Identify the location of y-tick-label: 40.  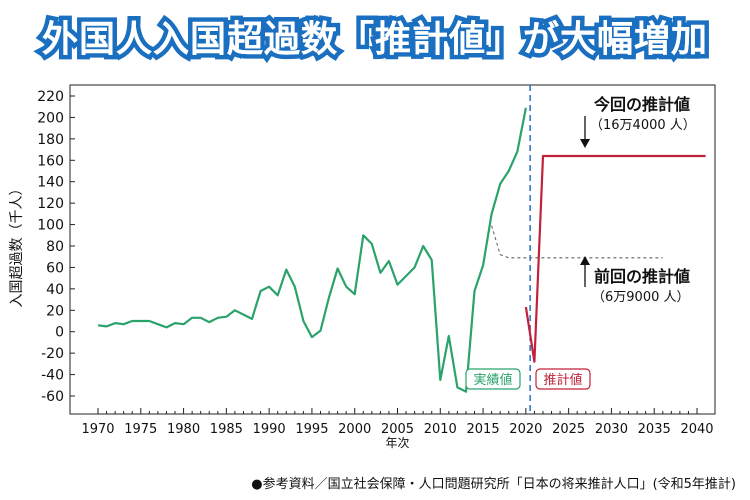
(55, 290).